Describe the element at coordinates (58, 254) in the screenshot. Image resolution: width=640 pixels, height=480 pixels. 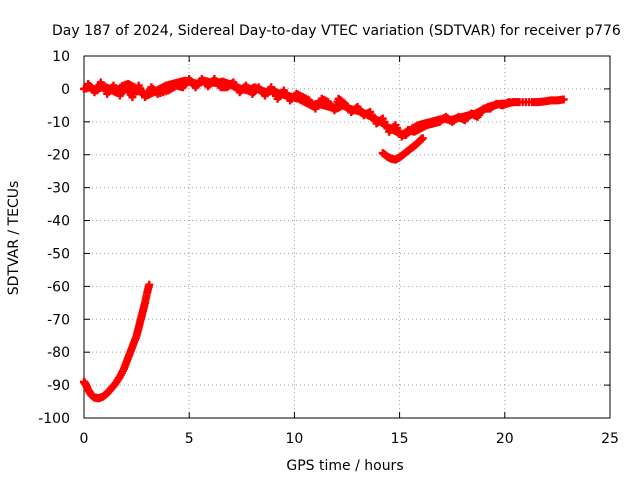
I see `y-tick-label: -50` at that location.